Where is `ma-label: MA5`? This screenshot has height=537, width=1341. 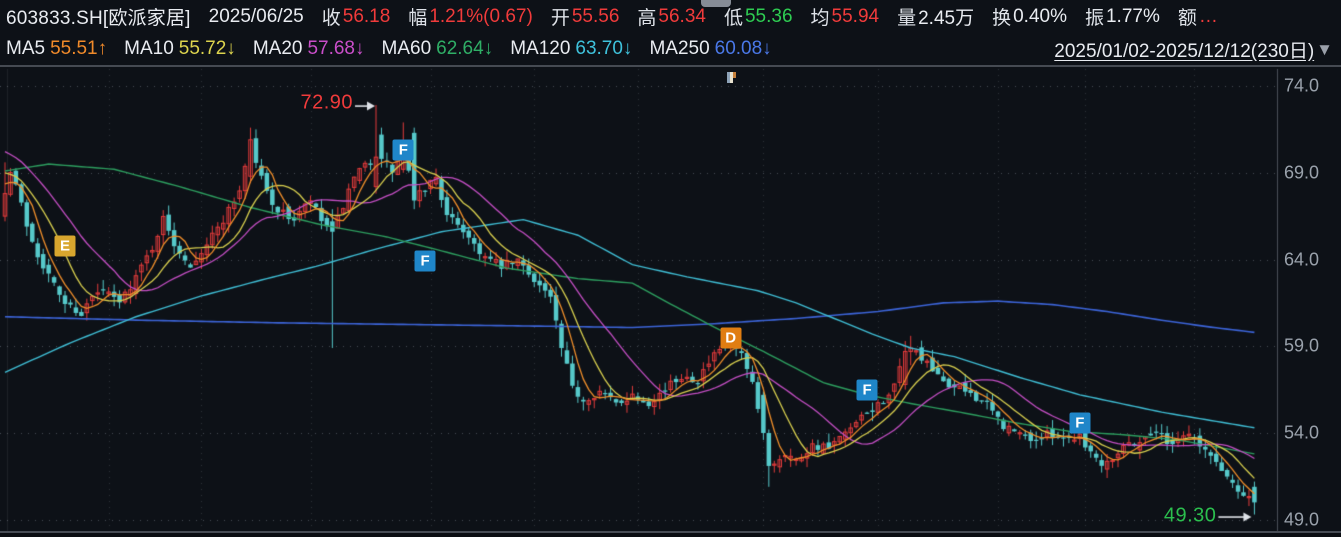
ma-label: MA5 is located at coordinates (26, 48).